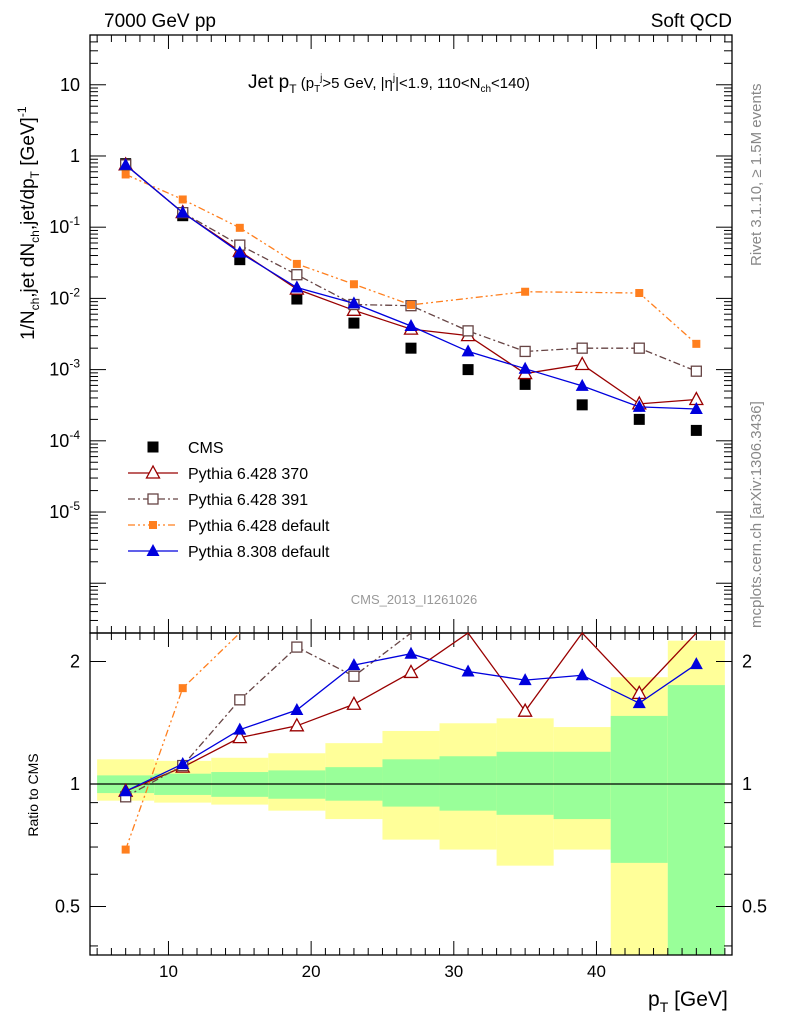 Image resolution: width=786 pixels, height=1024 pixels. Describe the element at coordinates (311, 971) in the screenshot. I see `x-tick-label: 20` at that location.